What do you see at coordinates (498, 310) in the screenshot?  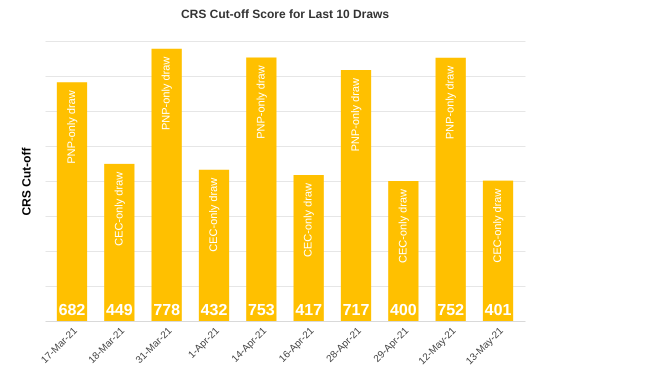 I see `data-label: 401` at bounding box center [498, 310].